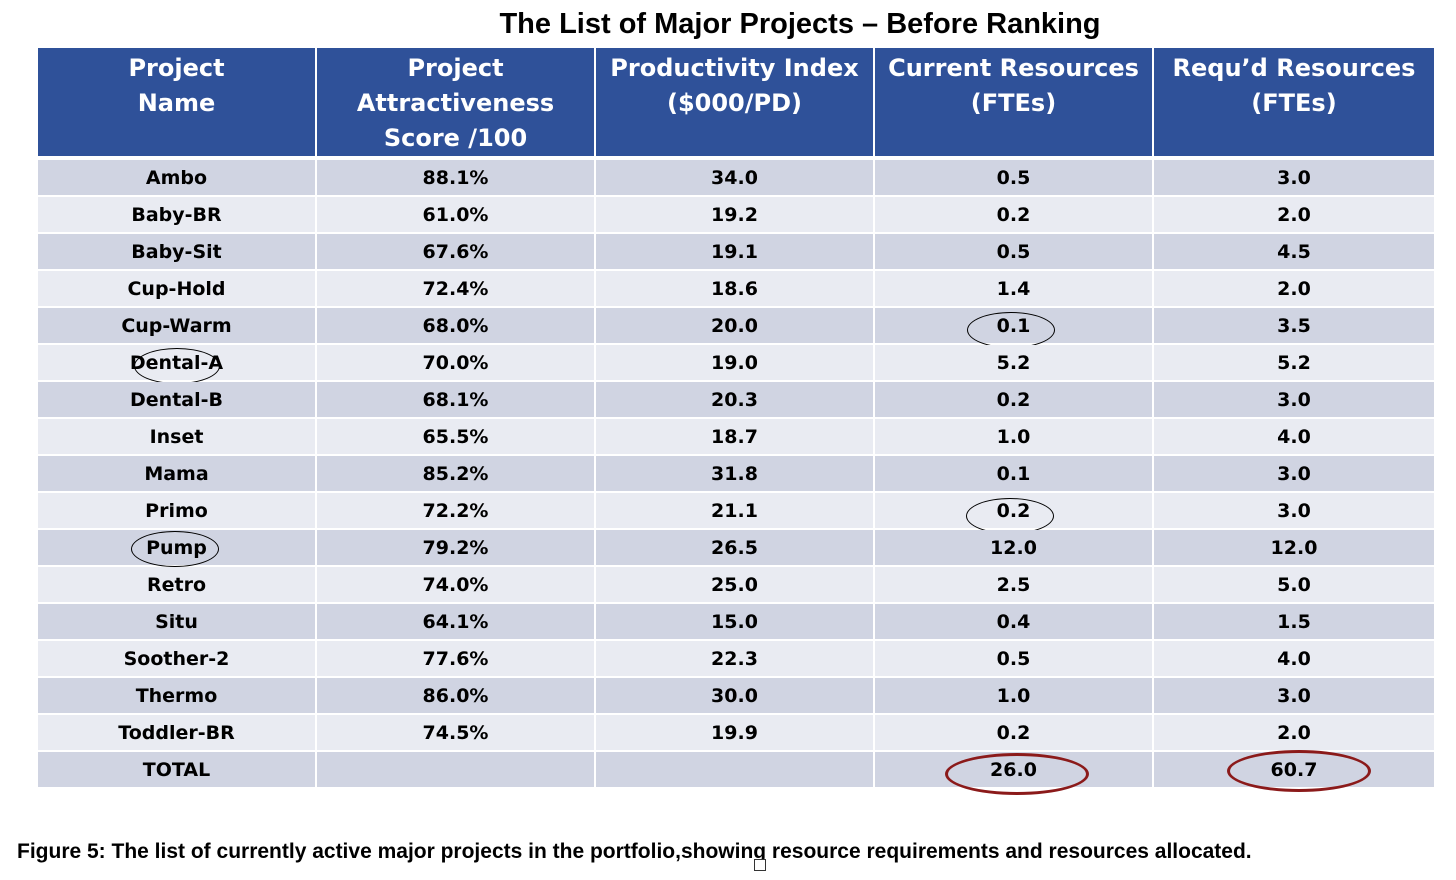  I want to click on productivity-cell: 19.0, so click(735, 363).